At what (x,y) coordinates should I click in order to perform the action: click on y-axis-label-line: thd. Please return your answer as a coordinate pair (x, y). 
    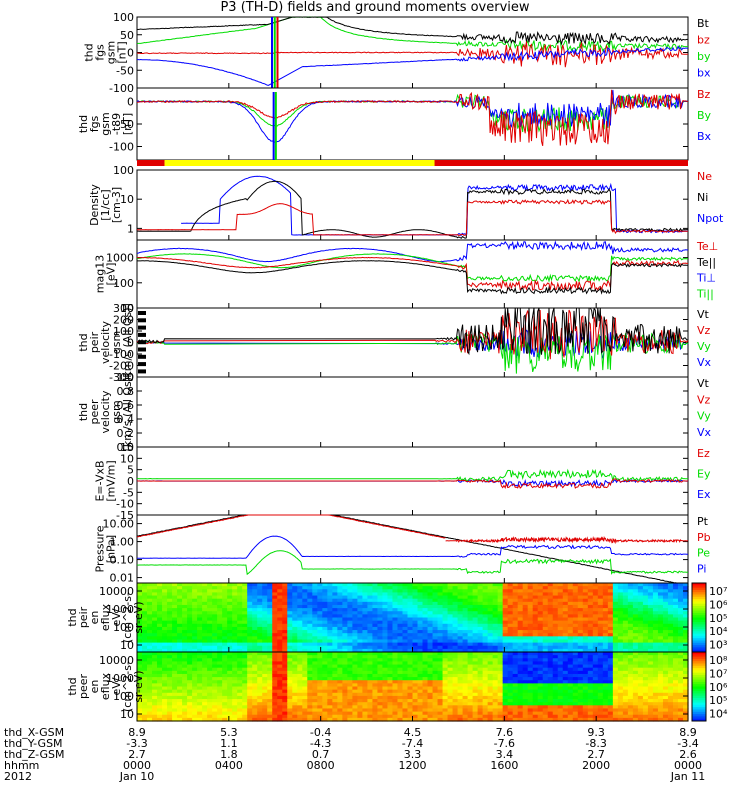
    Looking at the image, I should click on (72, 617).